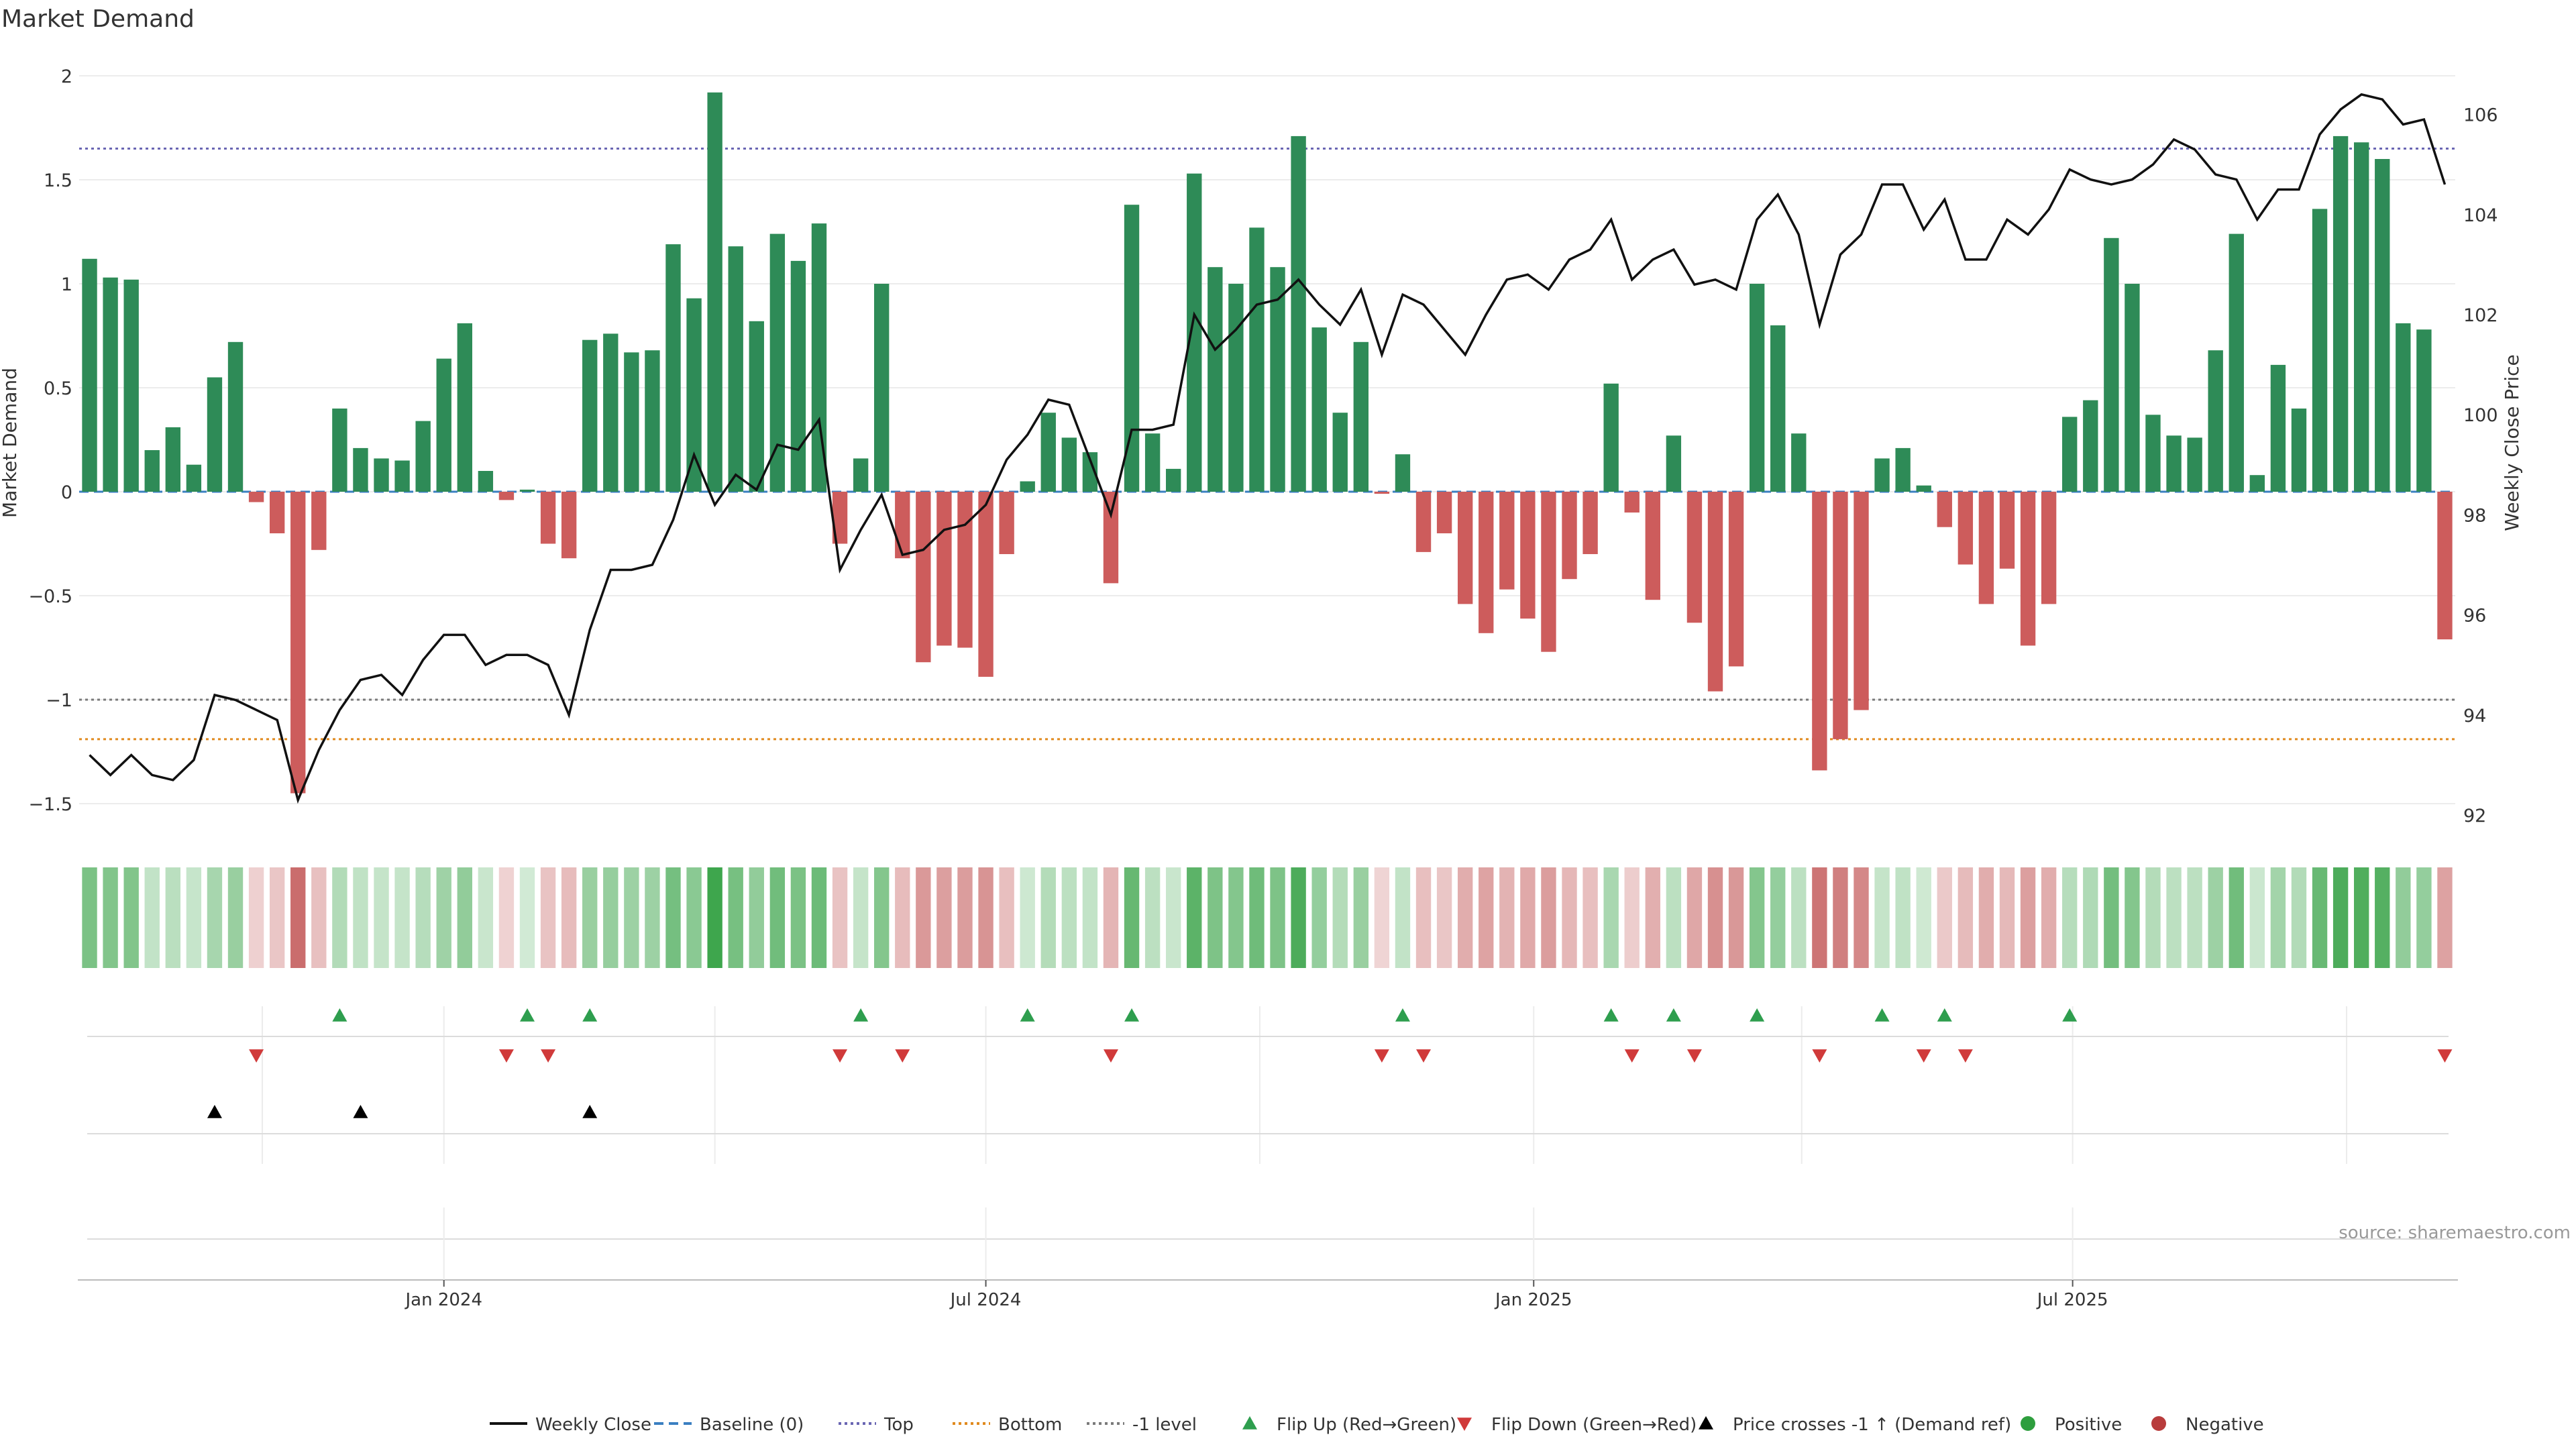  I want to click on legend-label: Weekly Close, so click(593, 1425).